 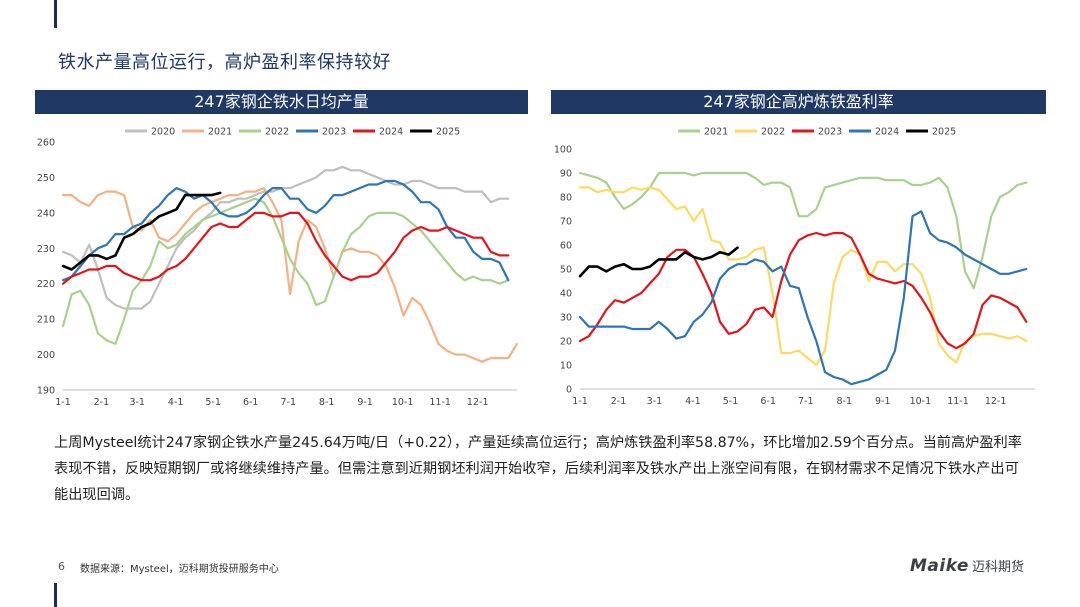 What do you see at coordinates (179, 569) in the screenshot?
I see `data-source-note: 数据来源：Mysteel，迈科期货投研服务中心` at bounding box center [179, 569].